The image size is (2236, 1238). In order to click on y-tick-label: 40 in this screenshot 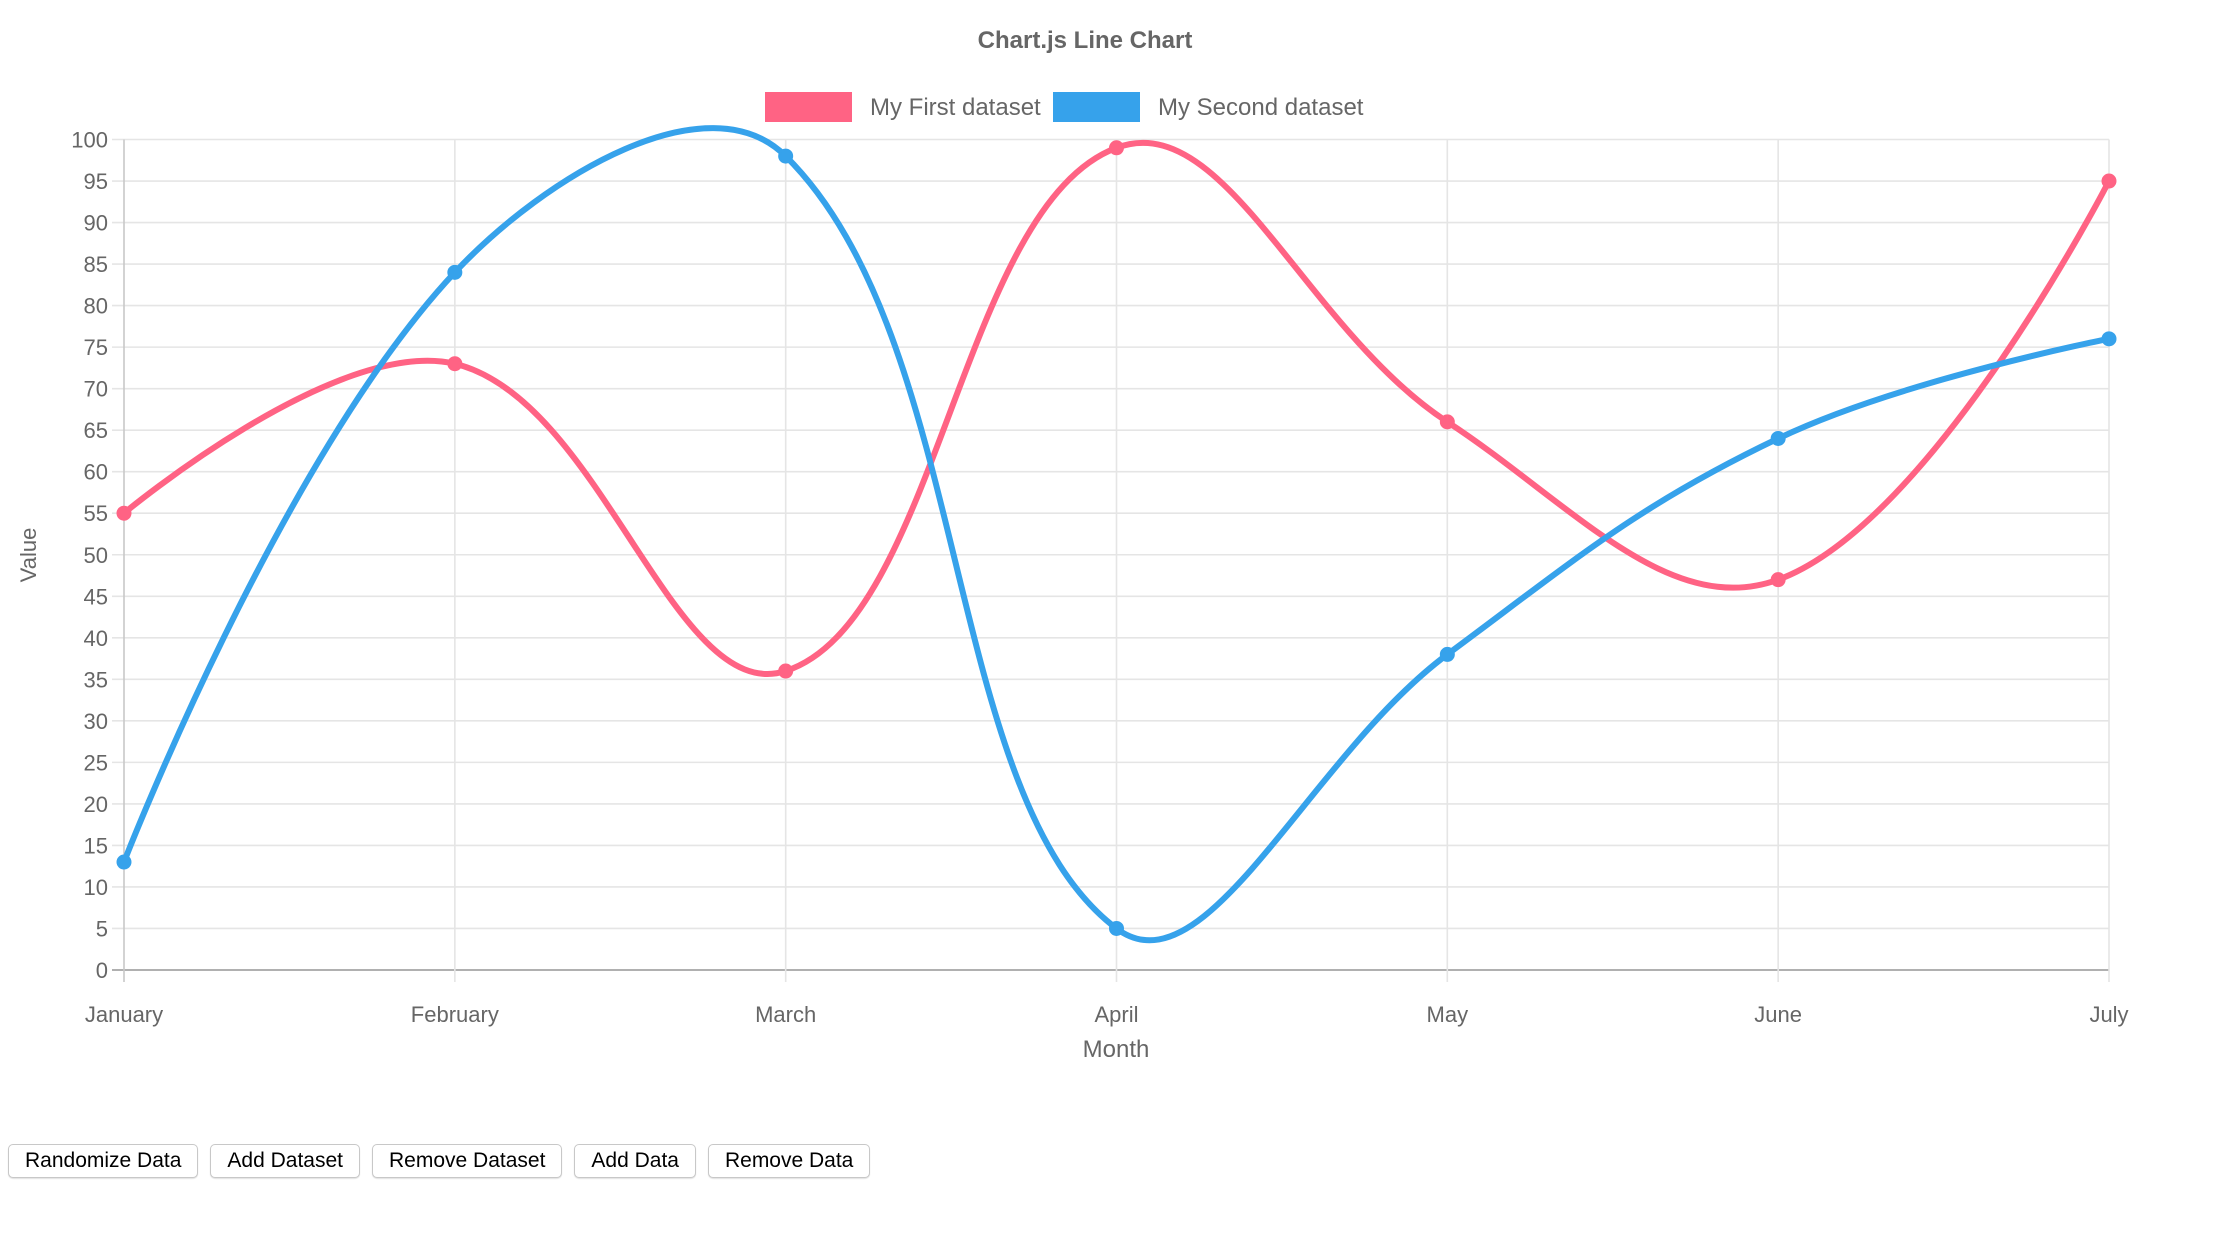, I will do `click(96, 638)`.